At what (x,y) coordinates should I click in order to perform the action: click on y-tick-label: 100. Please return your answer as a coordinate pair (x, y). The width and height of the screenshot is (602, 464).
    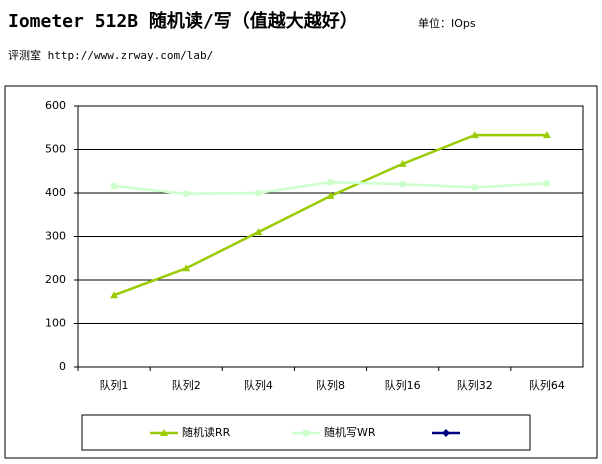
    Looking at the image, I should click on (55, 323).